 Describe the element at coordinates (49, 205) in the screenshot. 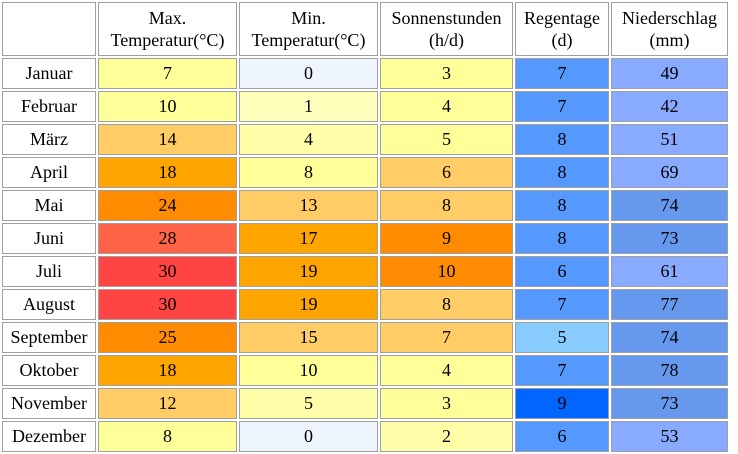

I see `month-cell: Mai` at that location.